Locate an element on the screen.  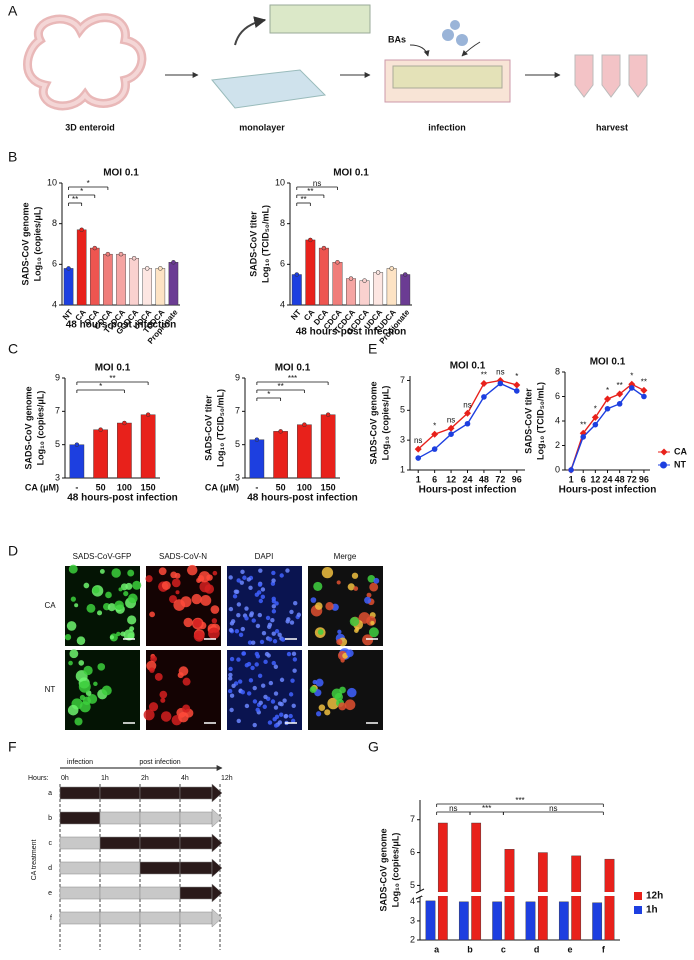
y-tick-label: 10 is located at coordinates (280, 182).